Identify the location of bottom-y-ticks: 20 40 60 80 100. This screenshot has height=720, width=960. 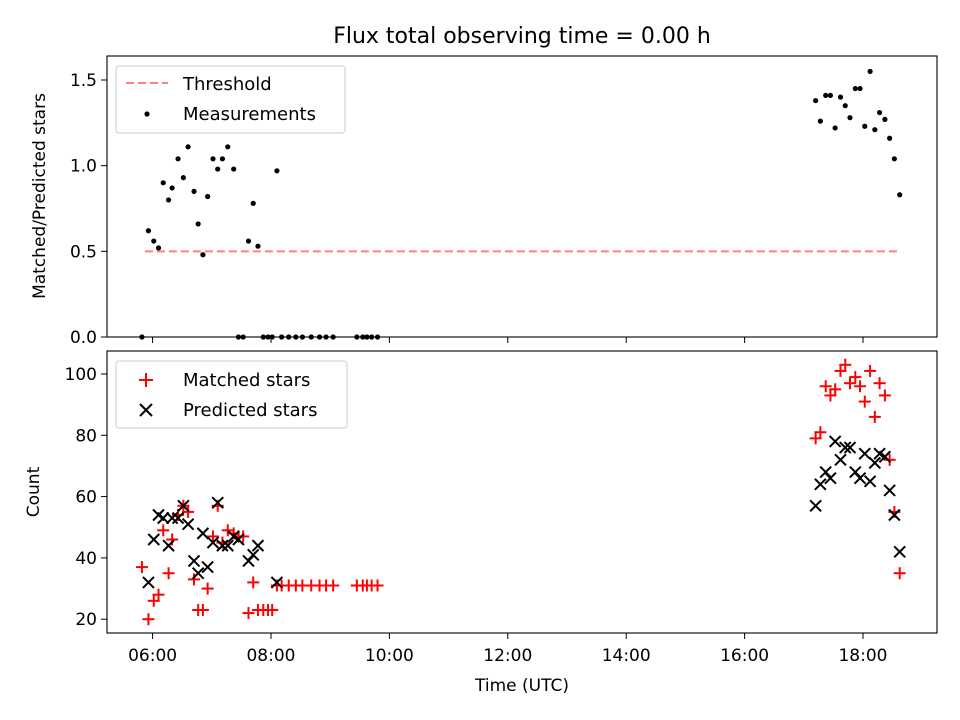
(86, 497).